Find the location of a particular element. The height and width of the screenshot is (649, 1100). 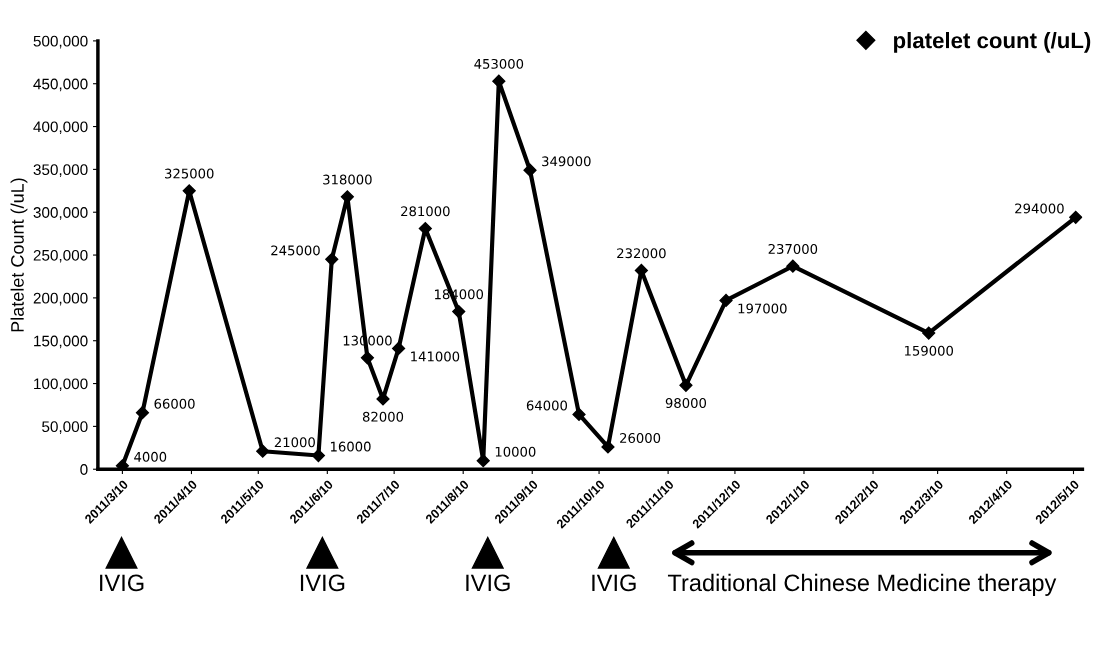

data-label: 349000 is located at coordinates (566, 161).